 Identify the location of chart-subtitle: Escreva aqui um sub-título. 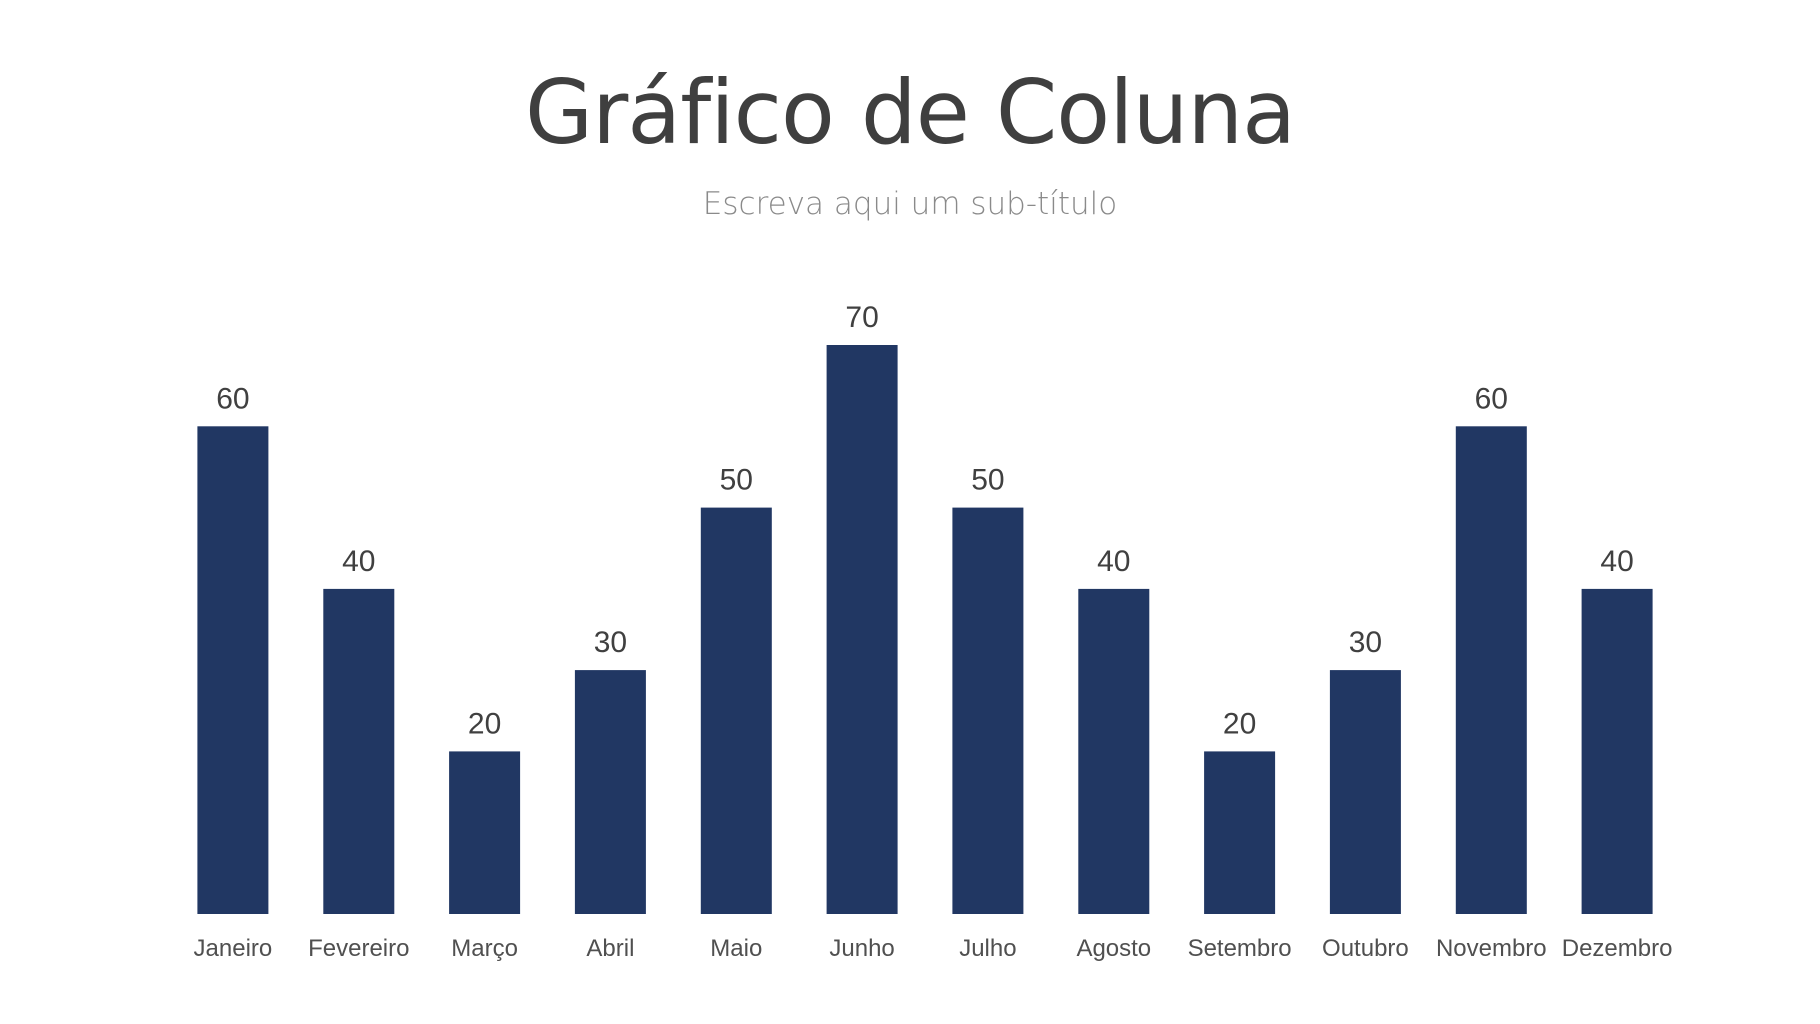
(910, 204).